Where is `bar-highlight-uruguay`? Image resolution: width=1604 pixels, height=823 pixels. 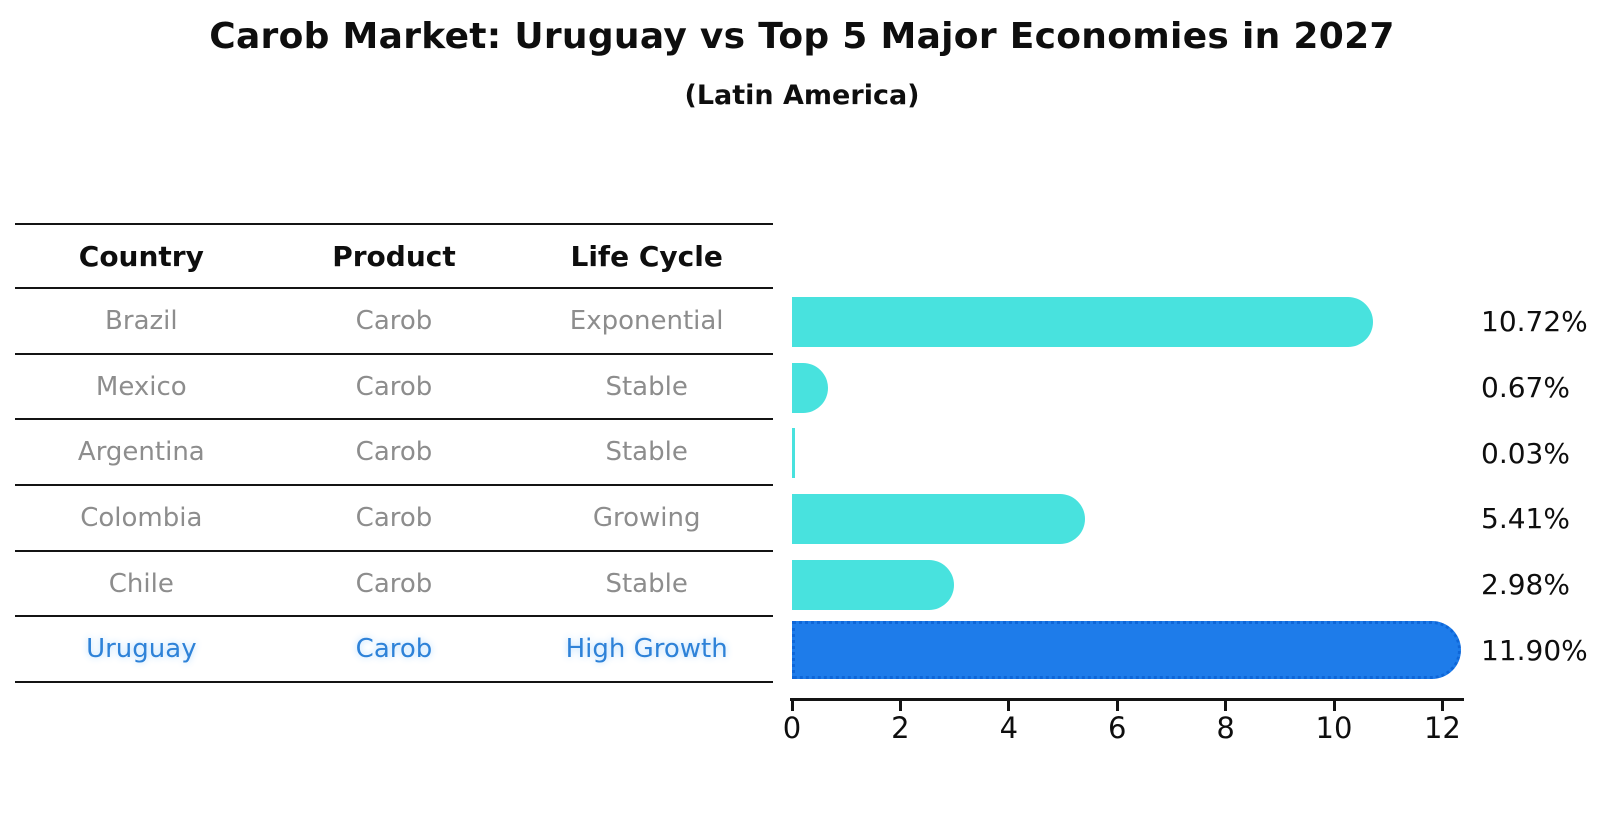 bar-highlight-uruguay is located at coordinates (1126, 650).